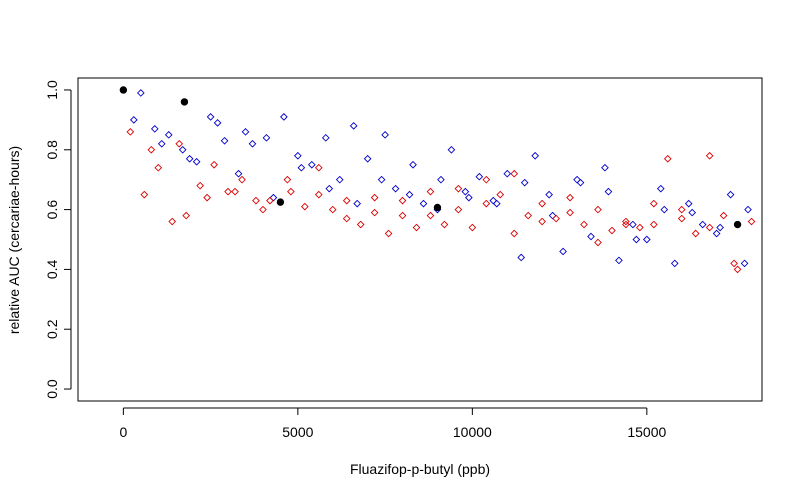 This screenshot has height=500, width=800. I want to click on y-axis-label: relative AUC (cercariae-hours), so click(14, 240).